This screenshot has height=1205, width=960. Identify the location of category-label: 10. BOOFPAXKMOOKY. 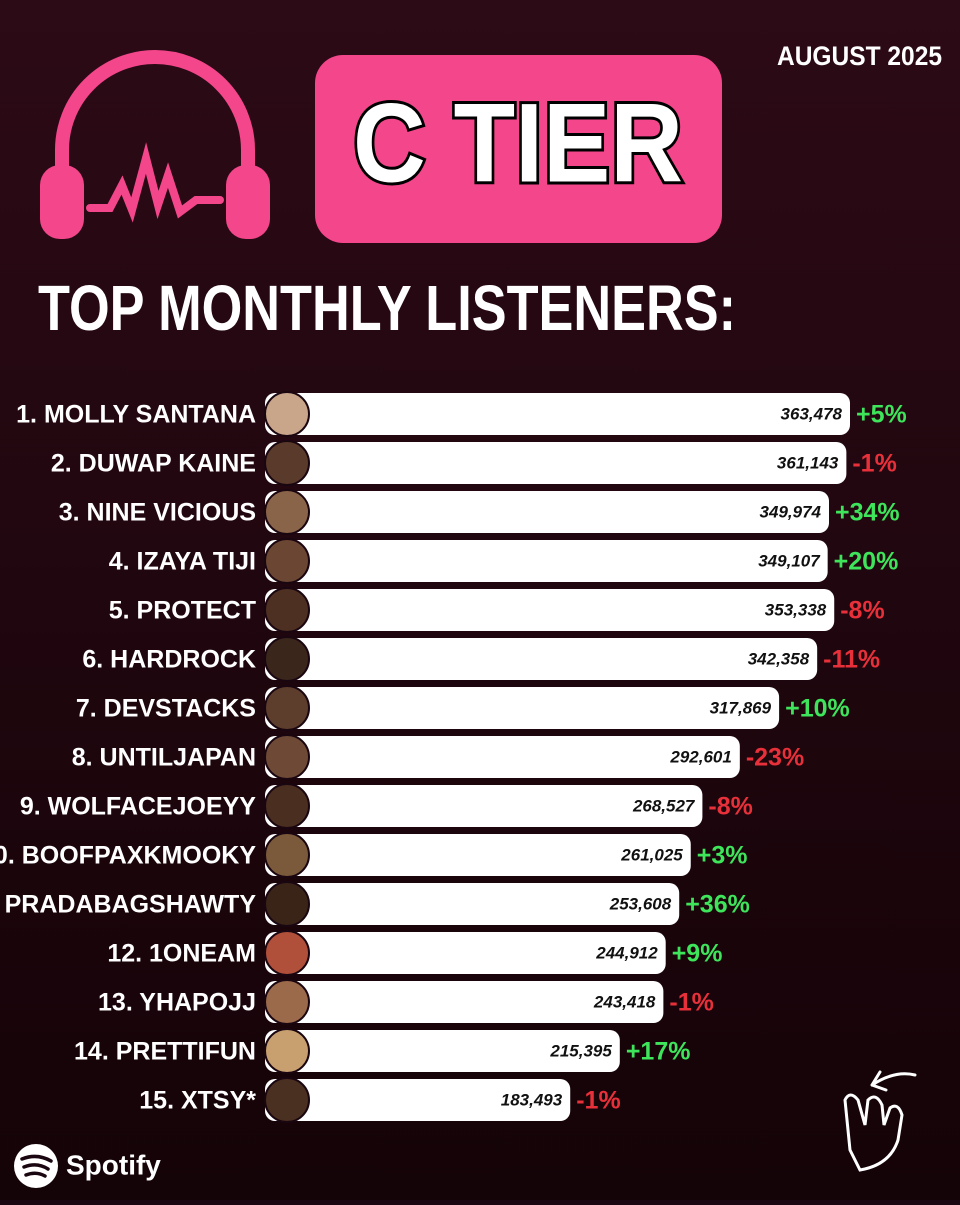
(128, 856).